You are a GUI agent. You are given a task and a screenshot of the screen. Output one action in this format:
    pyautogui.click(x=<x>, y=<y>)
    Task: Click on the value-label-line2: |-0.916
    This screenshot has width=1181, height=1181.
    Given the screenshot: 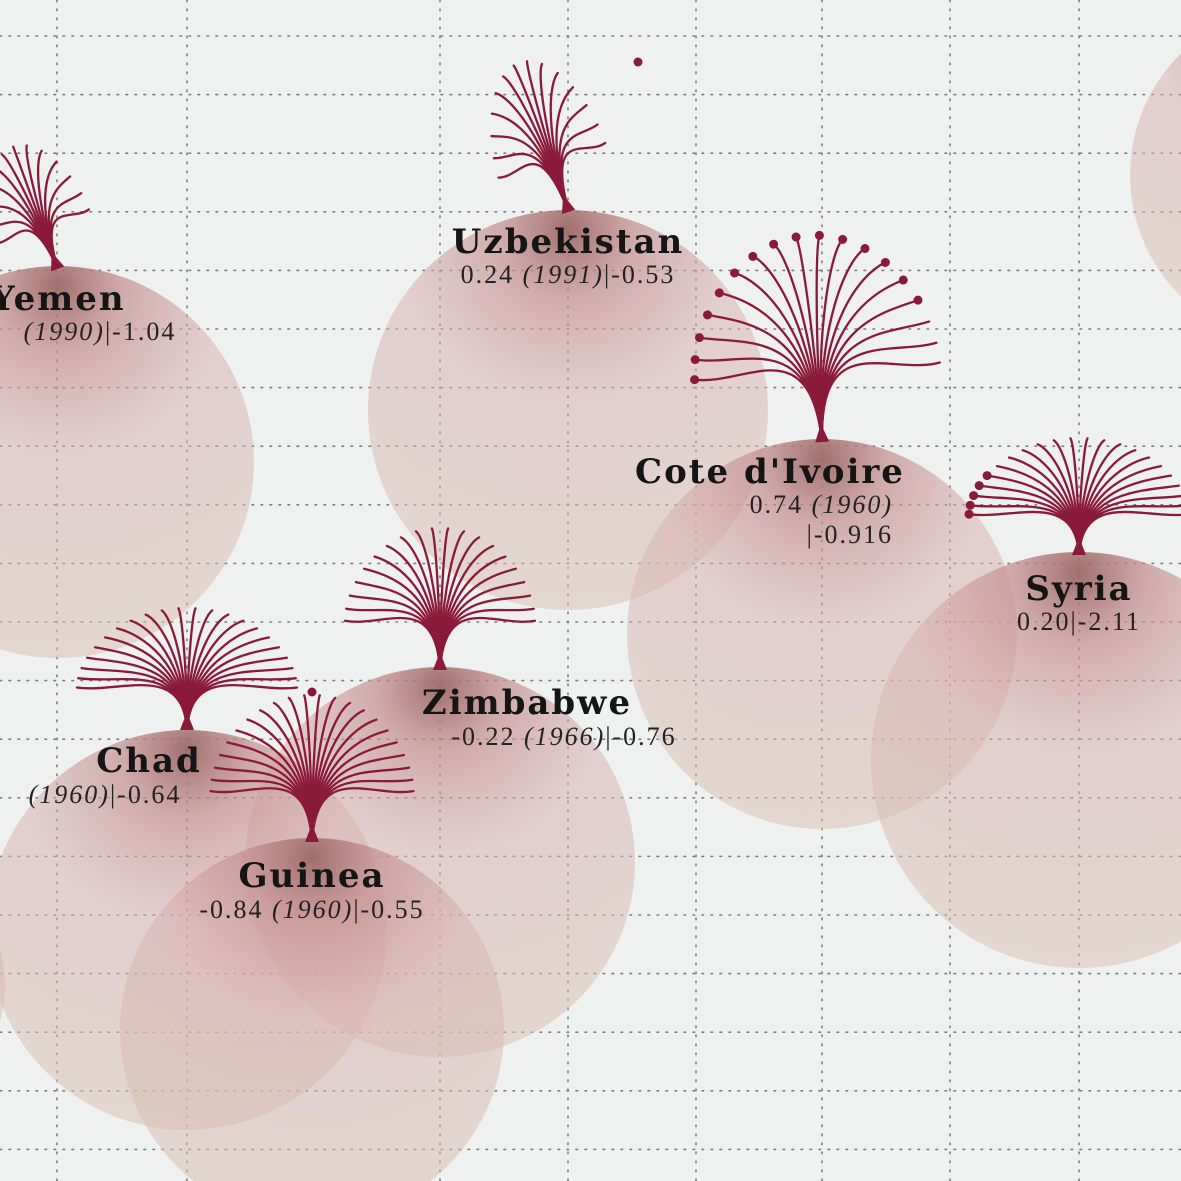 What is the action you would take?
    pyautogui.click(x=850, y=534)
    